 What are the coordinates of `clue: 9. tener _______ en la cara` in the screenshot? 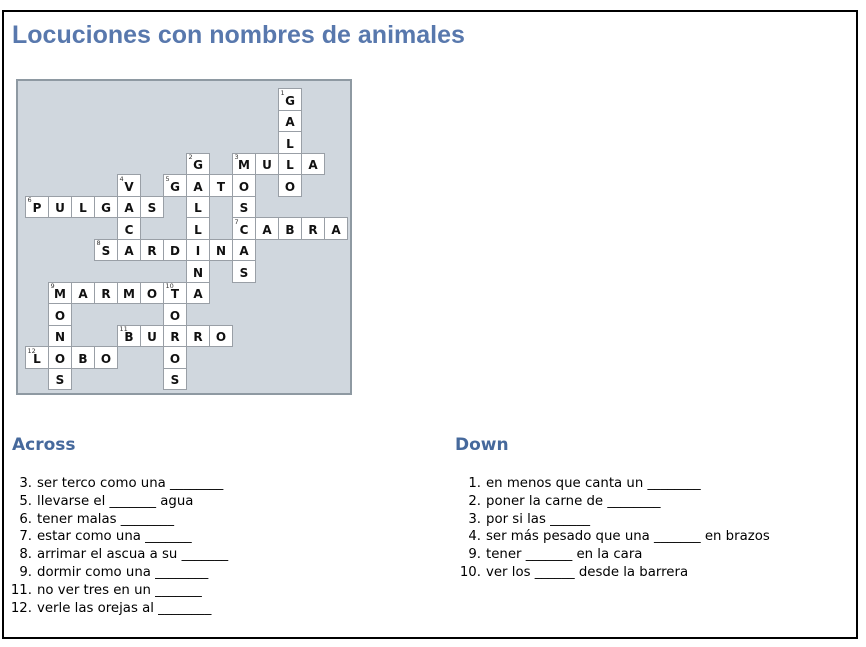 It's located at (613, 556).